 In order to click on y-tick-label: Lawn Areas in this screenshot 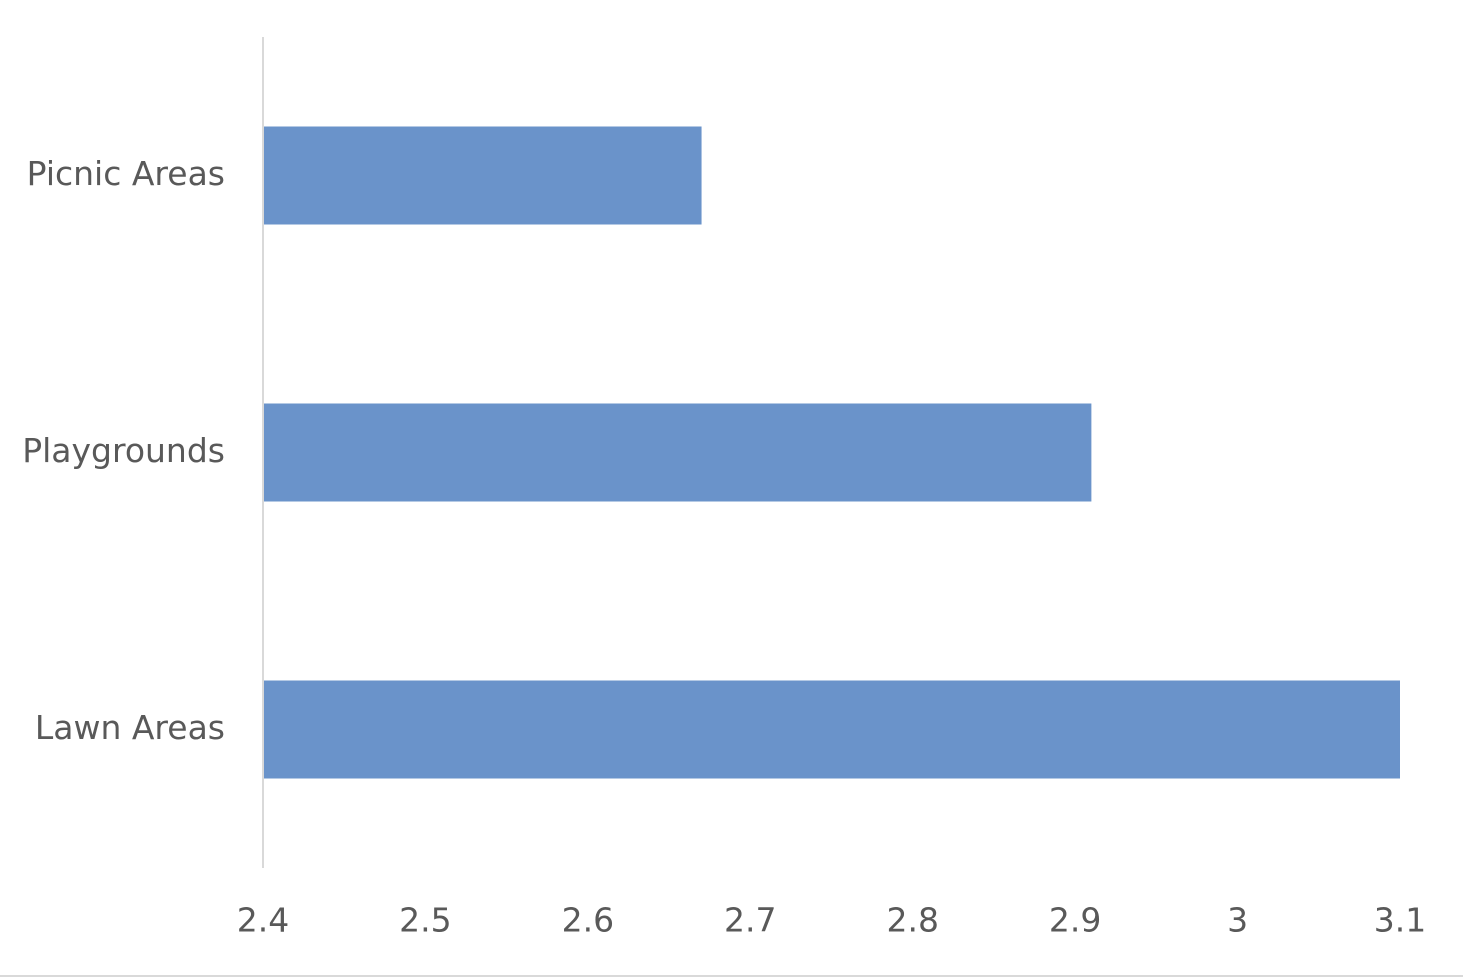, I will do `click(130, 727)`.